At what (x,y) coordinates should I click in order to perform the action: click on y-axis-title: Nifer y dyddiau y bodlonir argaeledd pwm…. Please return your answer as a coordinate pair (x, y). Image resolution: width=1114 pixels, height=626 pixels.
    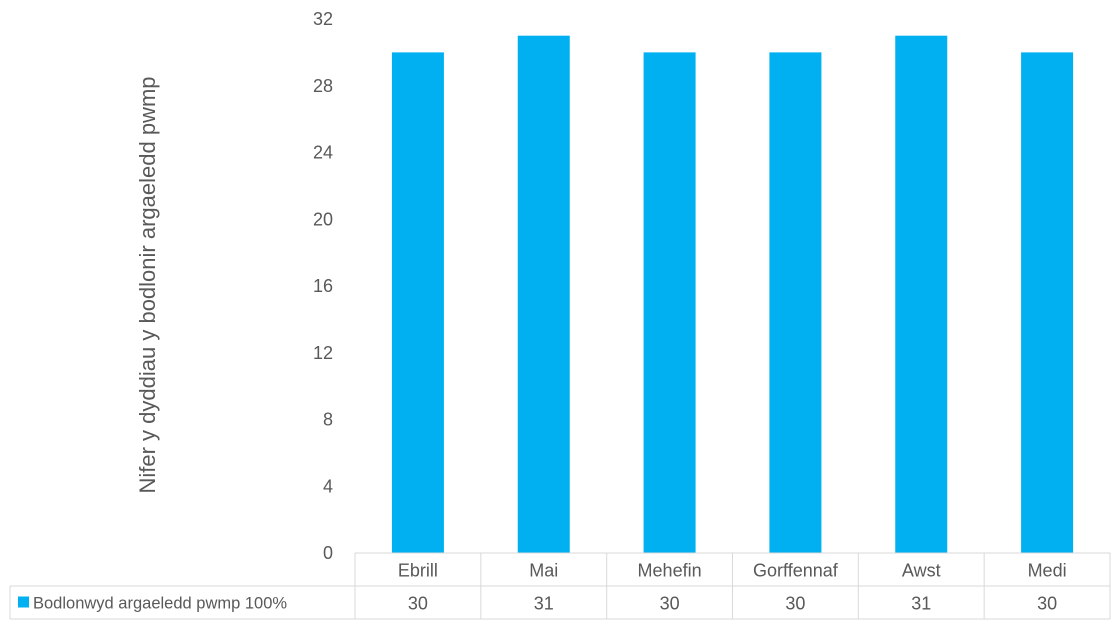
    Looking at the image, I should click on (147, 284).